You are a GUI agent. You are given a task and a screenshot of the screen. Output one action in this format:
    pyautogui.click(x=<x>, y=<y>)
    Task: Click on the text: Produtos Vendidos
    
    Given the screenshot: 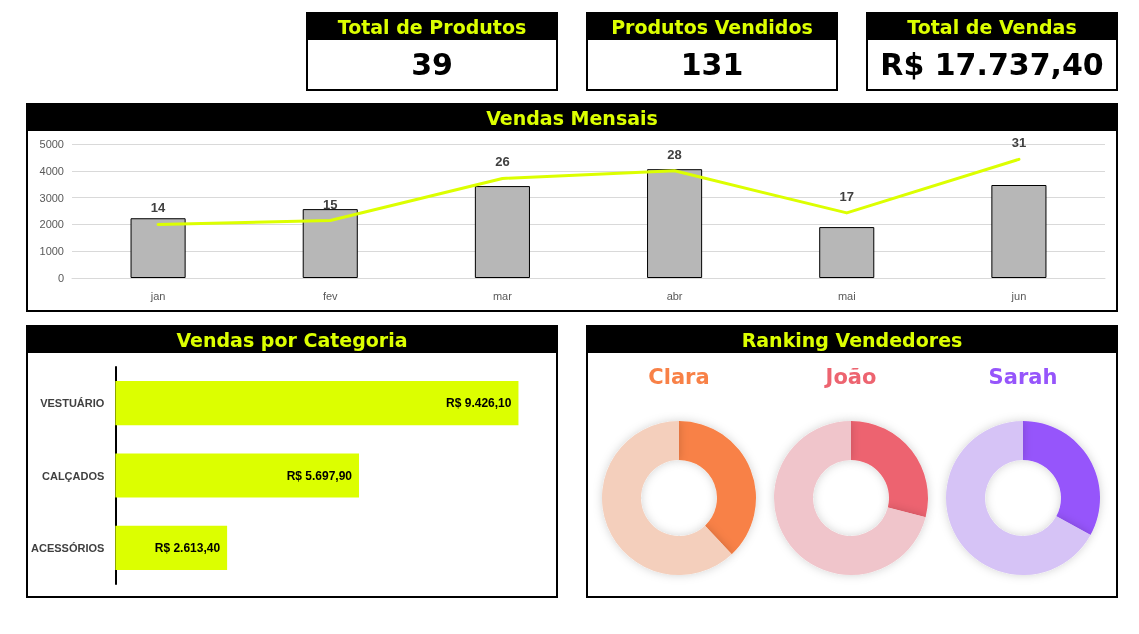 What is the action you would take?
    pyautogui.click(x=712, y=27)
    